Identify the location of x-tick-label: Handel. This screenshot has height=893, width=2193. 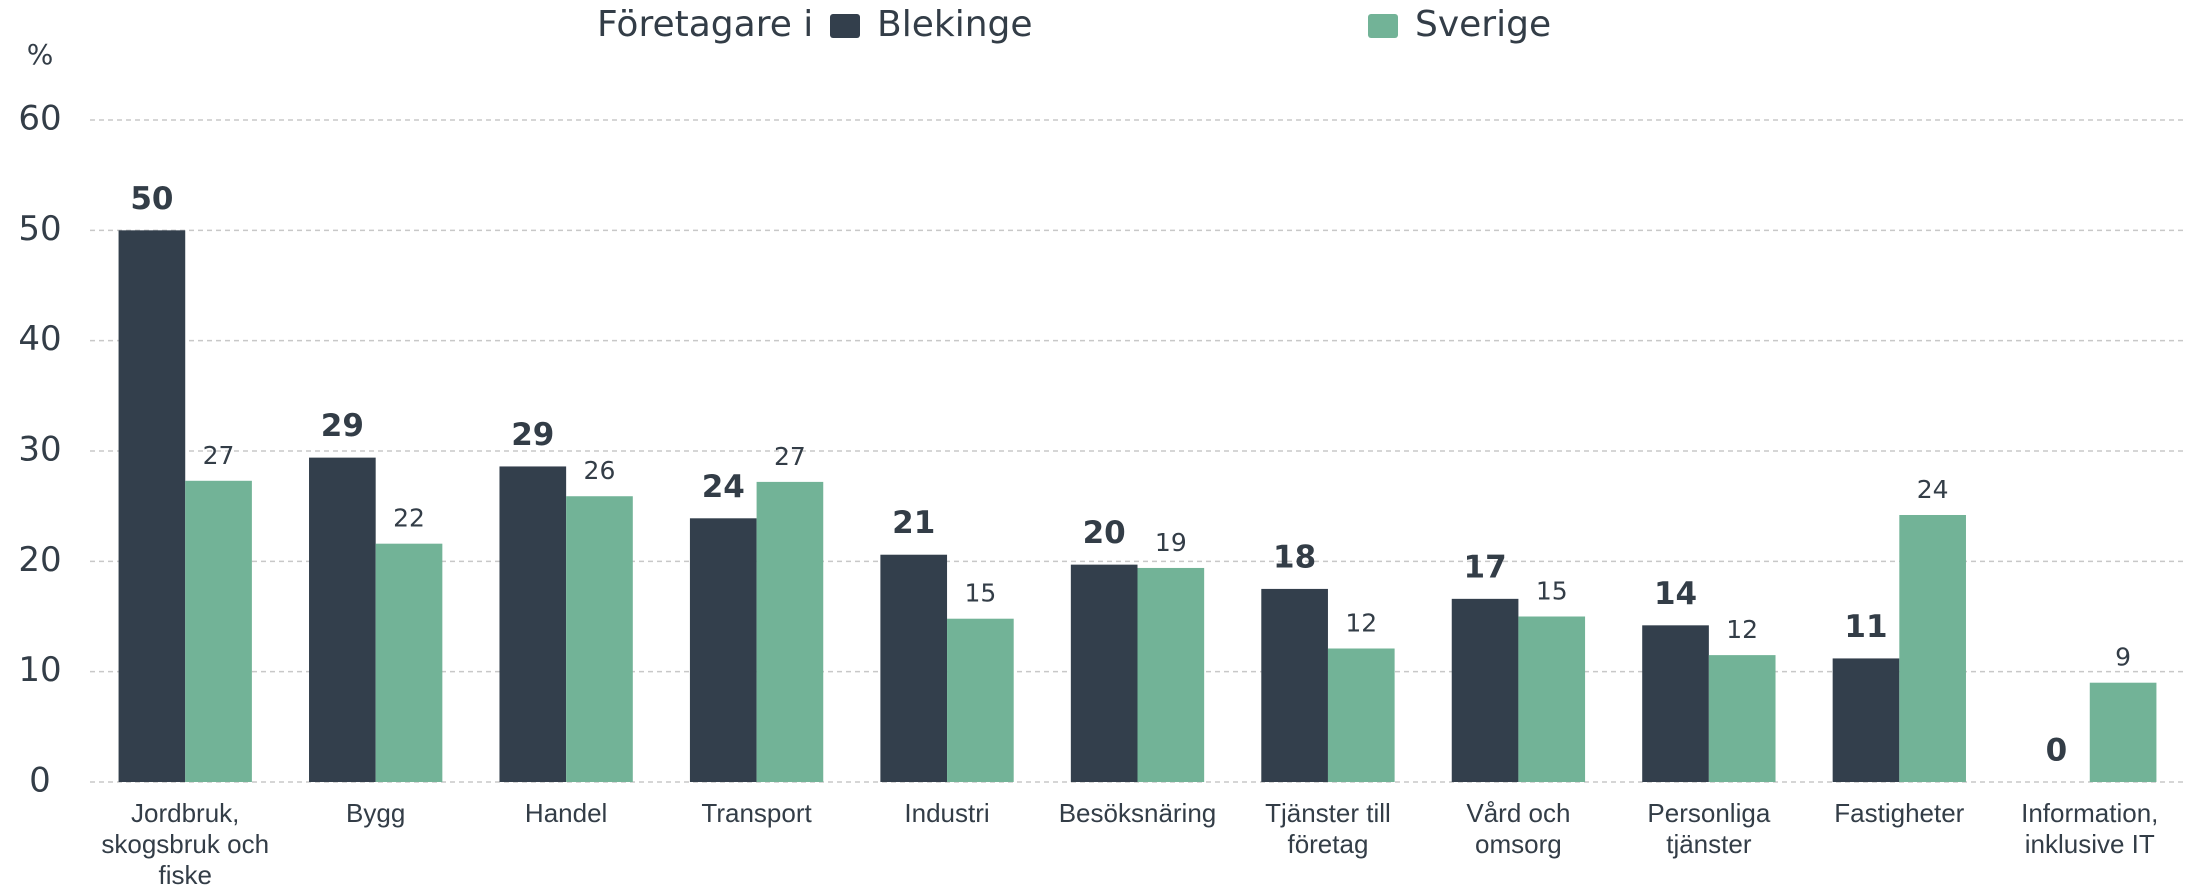
(566, 813).